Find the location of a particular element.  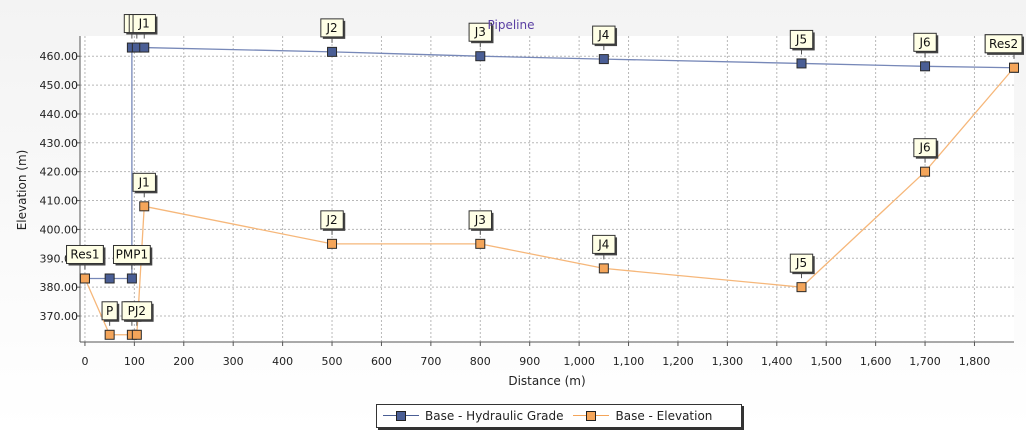

x-tick-label: 1,500 is located at coordinates (826, 361).